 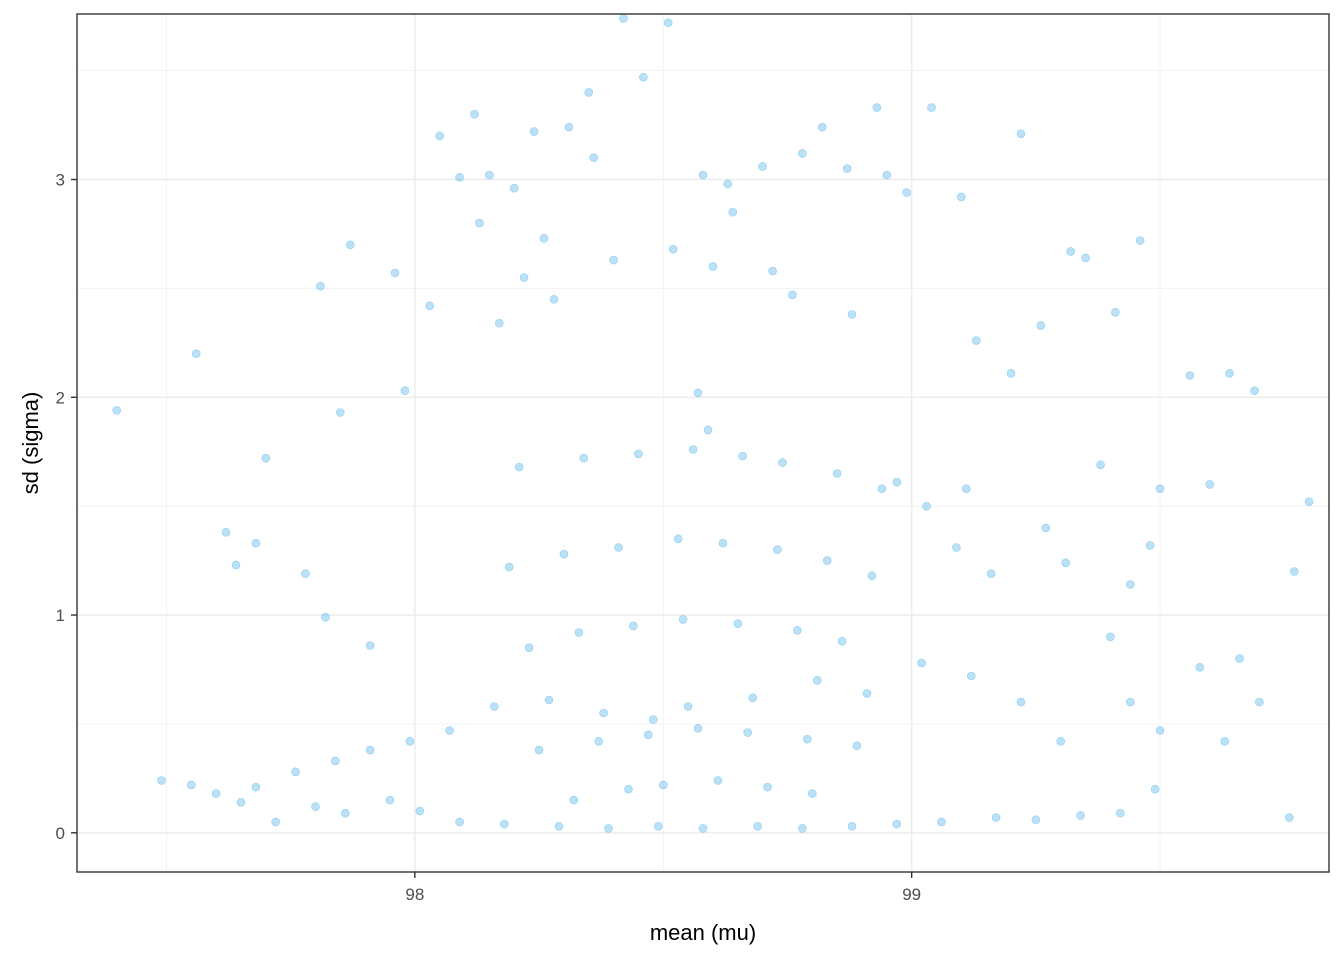 What do you see at coordinates (60, 180) in the screenshot?
I see `y-tick-label: 3` at bounding box center [60, 180].